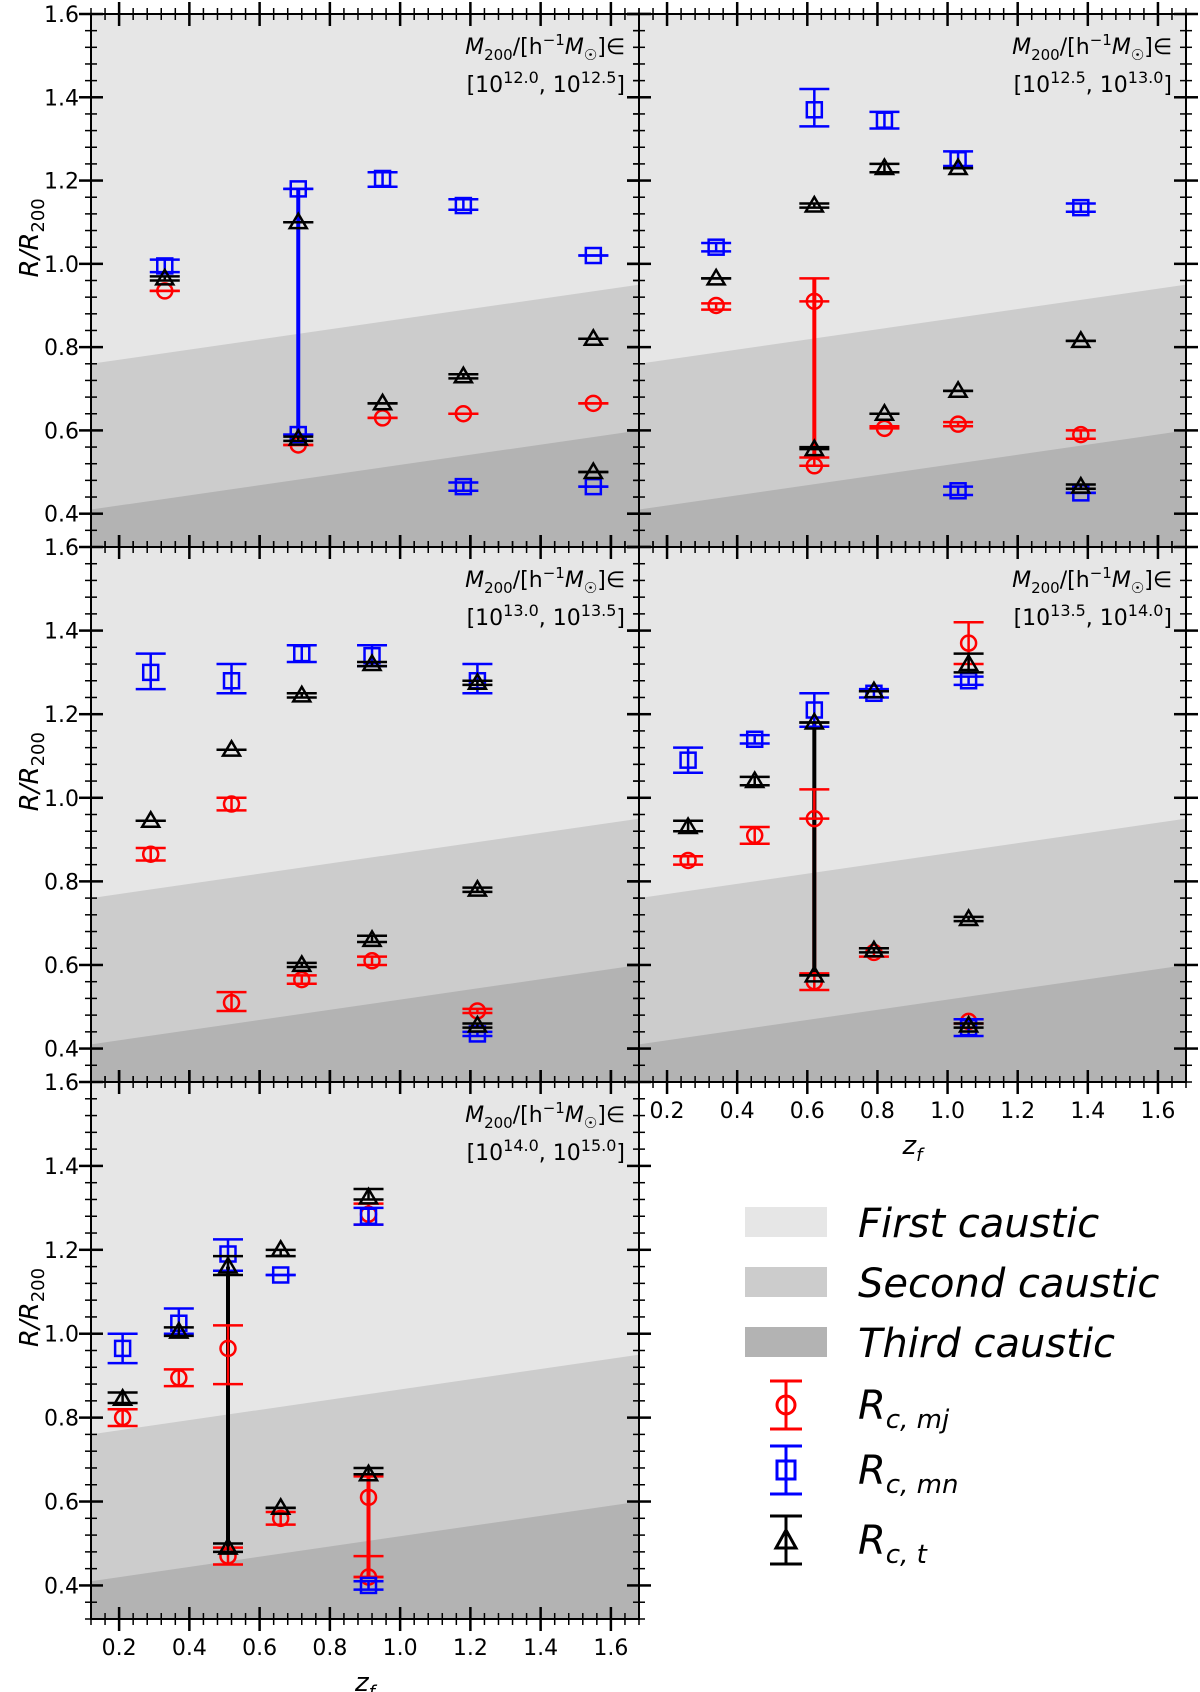 The height and width of the screenshot is (1692, 1200). What do you see at coordinates (470, 1648) in the screenshot?
I see `x-tick-label: 1.2` at bounding box center [470, 1648].